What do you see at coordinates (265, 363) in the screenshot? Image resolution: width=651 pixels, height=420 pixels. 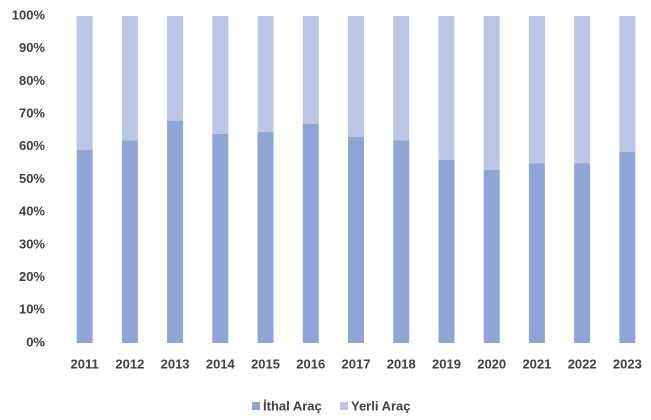 I see `x-tick-label: 2015` at bounding box center [265, 363].